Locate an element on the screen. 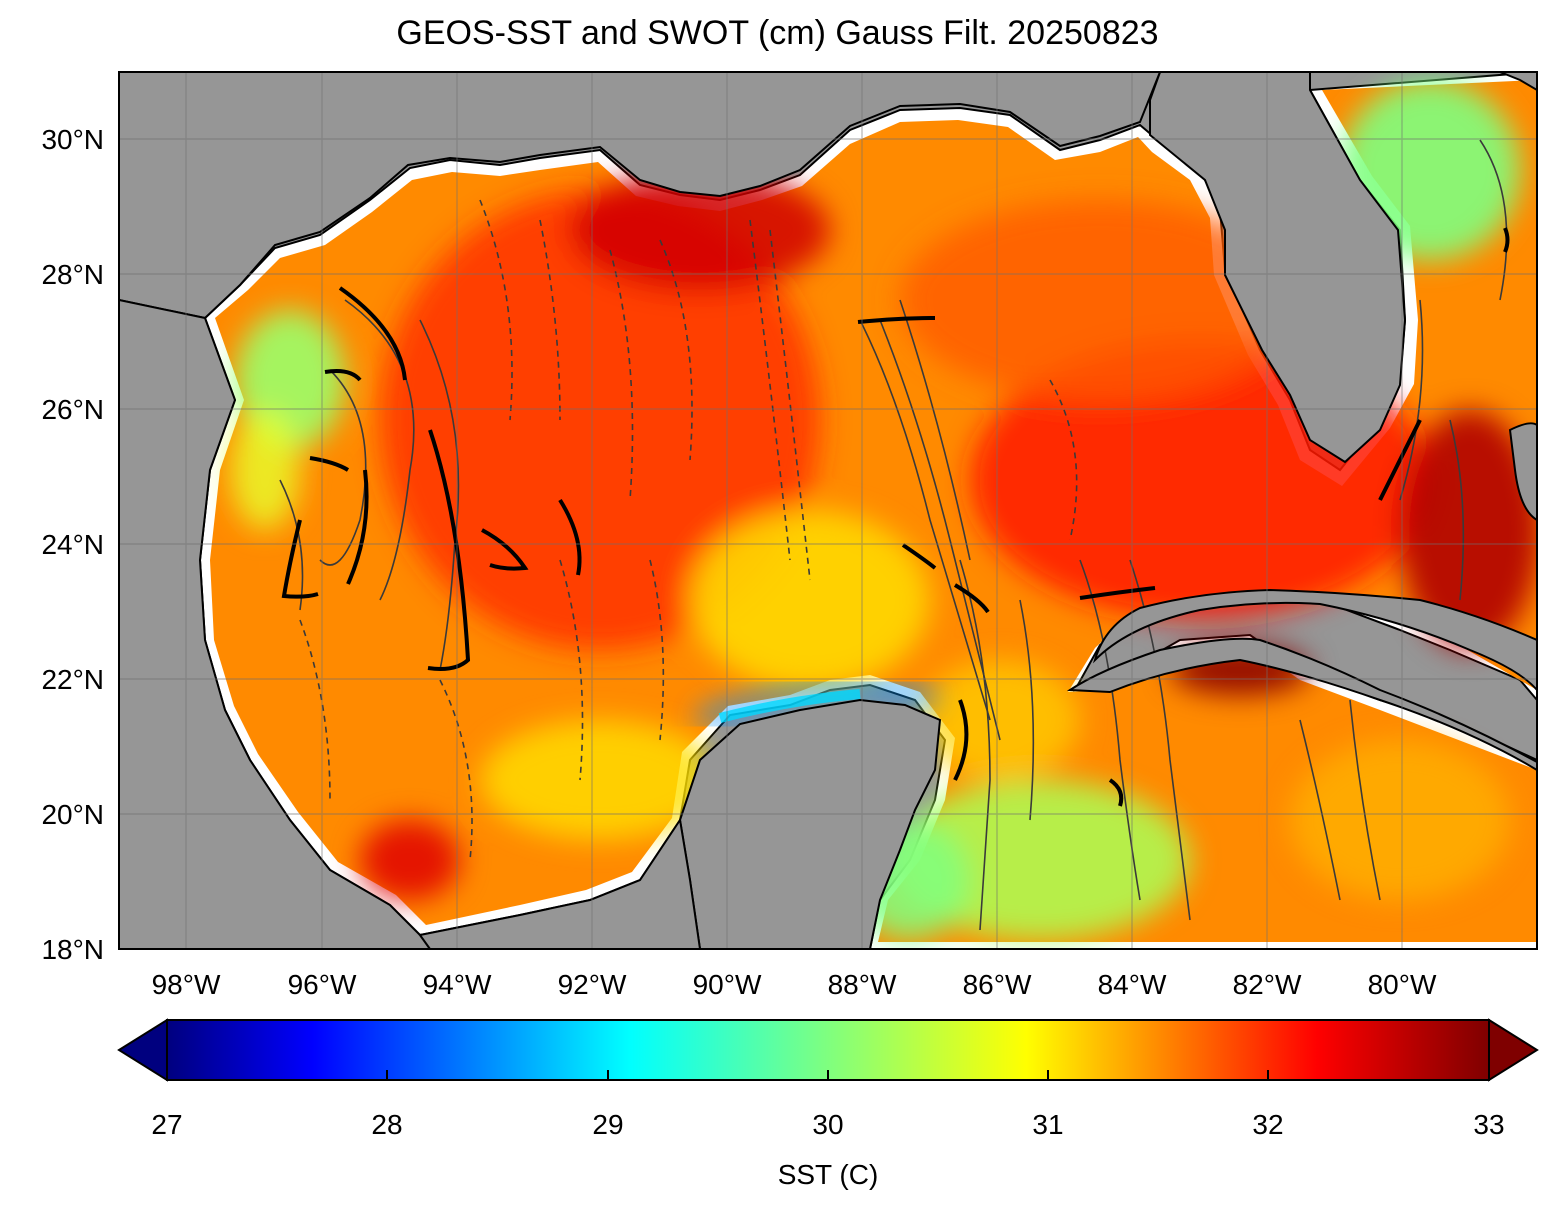  lon-tick-label: 96°W is located at coordinates (322, 984).